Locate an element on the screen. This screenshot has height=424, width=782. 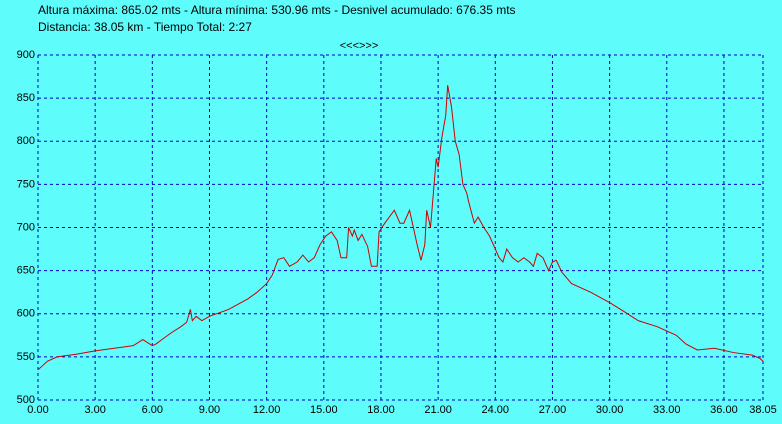
x-tick-label: 6.00 is located at coordinates (152, 410).